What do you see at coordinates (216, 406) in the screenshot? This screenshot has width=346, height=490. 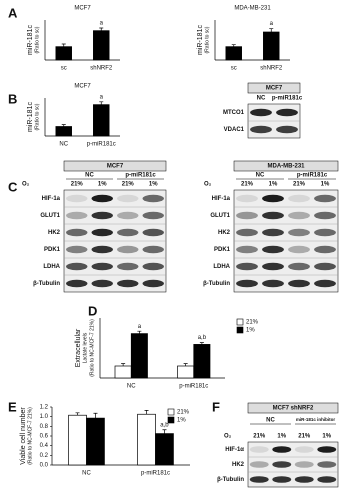 I see `panel-label: F` at bounding box center [216, 406].